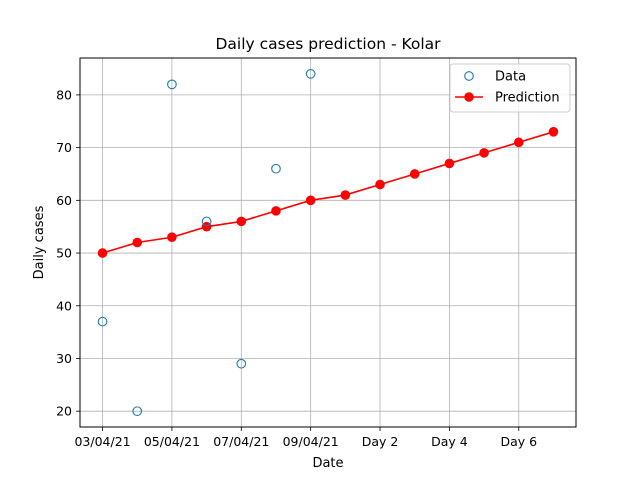  What do you see at coordinates (527, 98) in the screenshot?
I see `legend-prediction-label: Prediction` at bounding box center [527, 98].